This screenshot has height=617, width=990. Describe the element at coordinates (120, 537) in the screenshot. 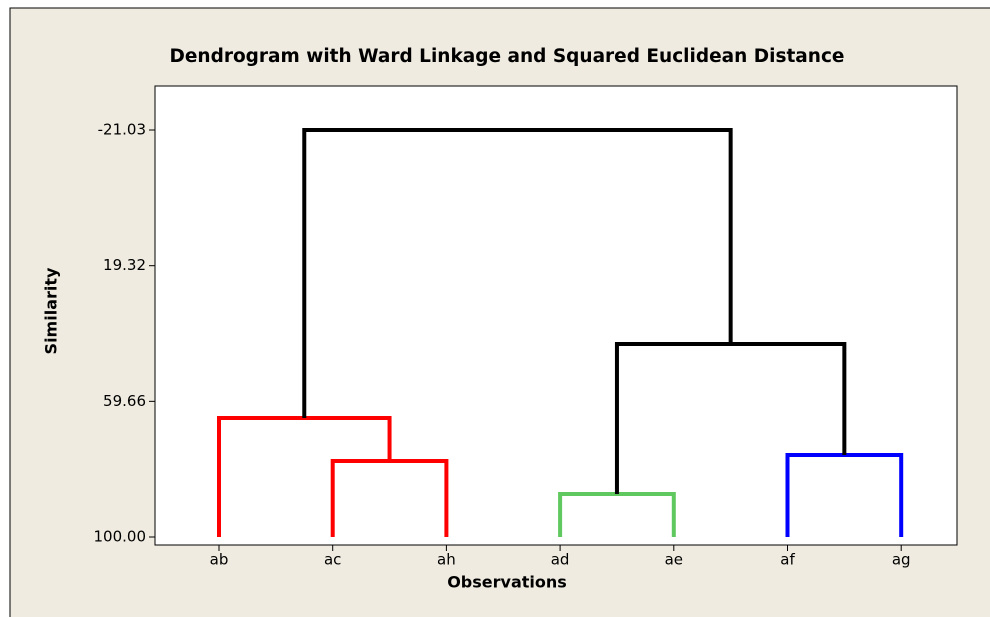

I see `y-tick-label: 100.00` at that location.